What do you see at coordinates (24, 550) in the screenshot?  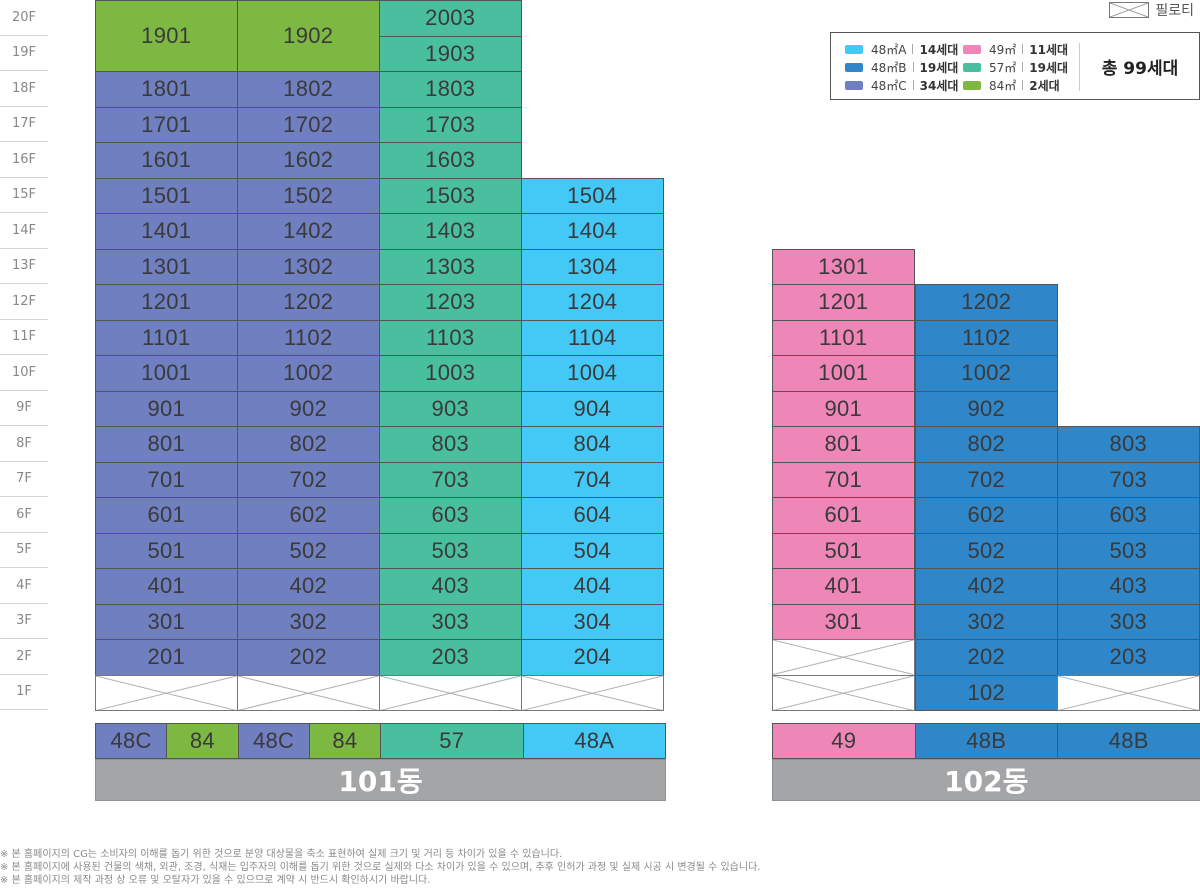 I see `floor-label: 5F` at bounding box center [24, 550].